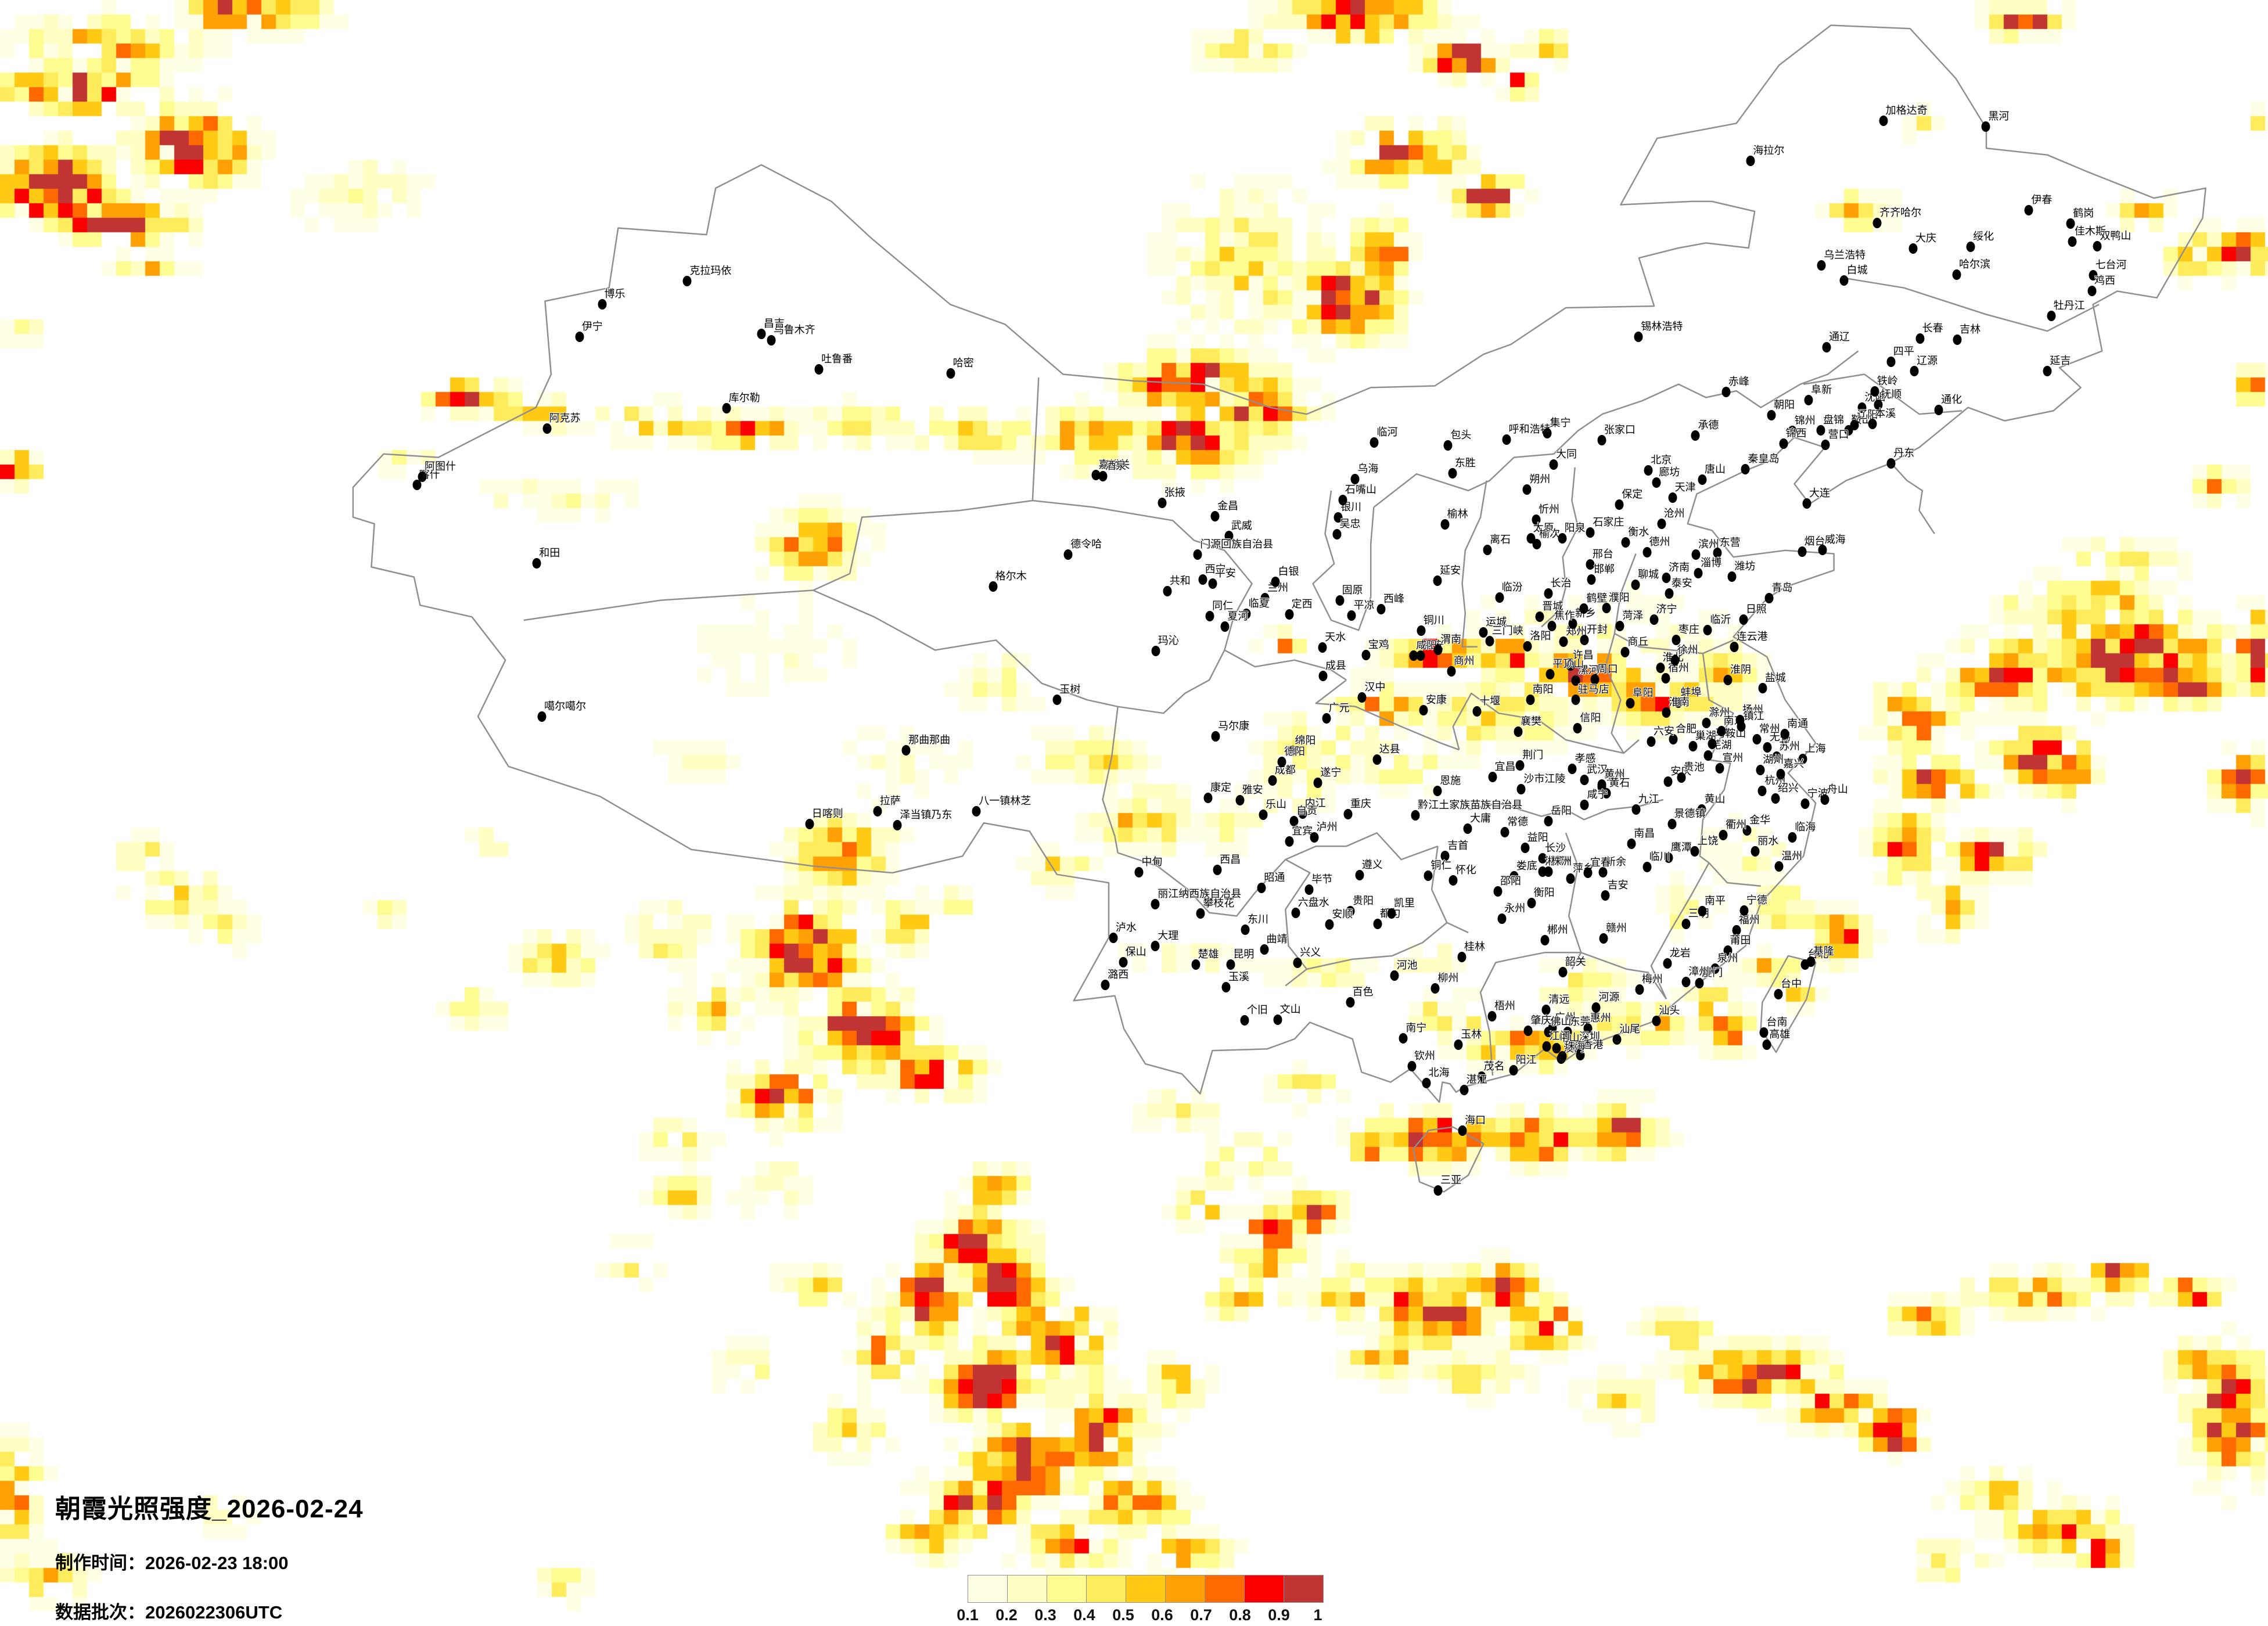 The image size is (2268, 1626). I want to click on city-label: 伊春, so click(2042, 200).